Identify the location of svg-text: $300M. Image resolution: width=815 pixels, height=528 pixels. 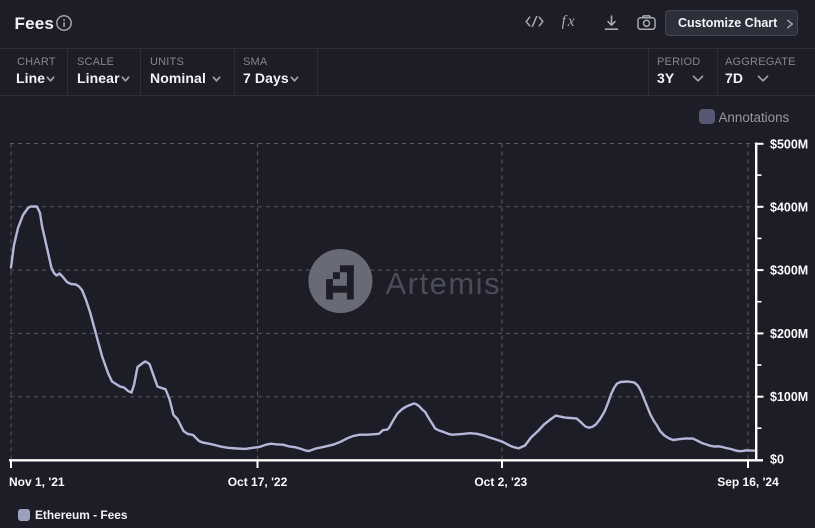
(789, 271).